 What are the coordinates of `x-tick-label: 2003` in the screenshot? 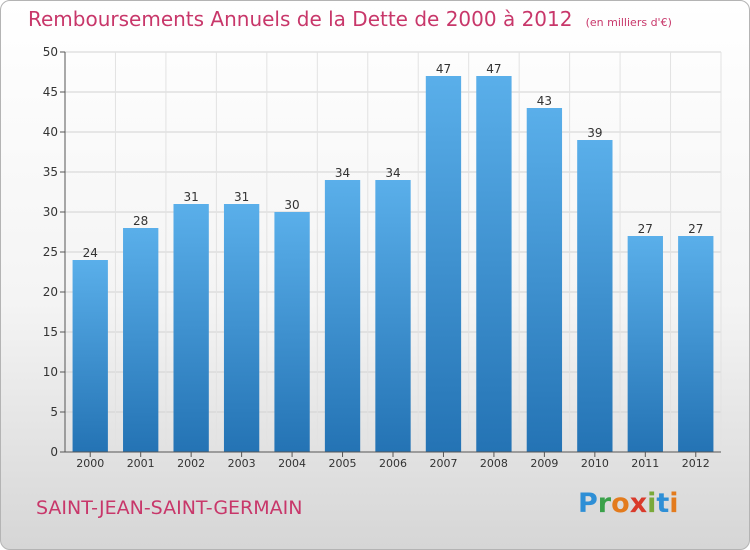 It's located at (242, 463).